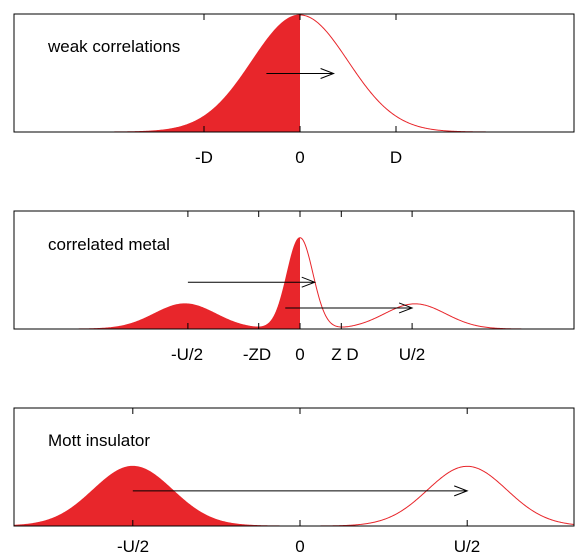 Image resolution: width=588 pixels, height=560 pixels. Describe the element at coordinates (396, 157) in the screenshot. I see `tick-label-d: D` at that location.